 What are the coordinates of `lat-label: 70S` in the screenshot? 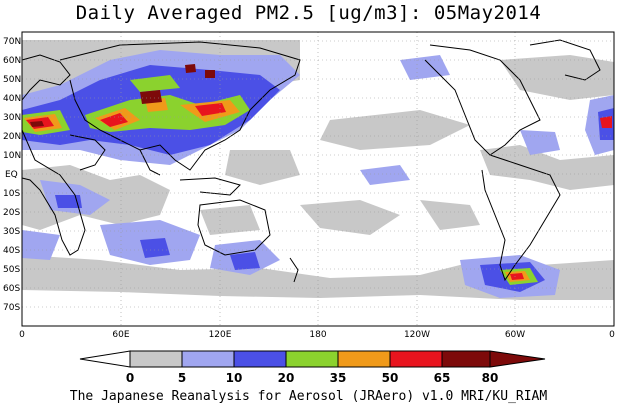 It's located at (11, 308).